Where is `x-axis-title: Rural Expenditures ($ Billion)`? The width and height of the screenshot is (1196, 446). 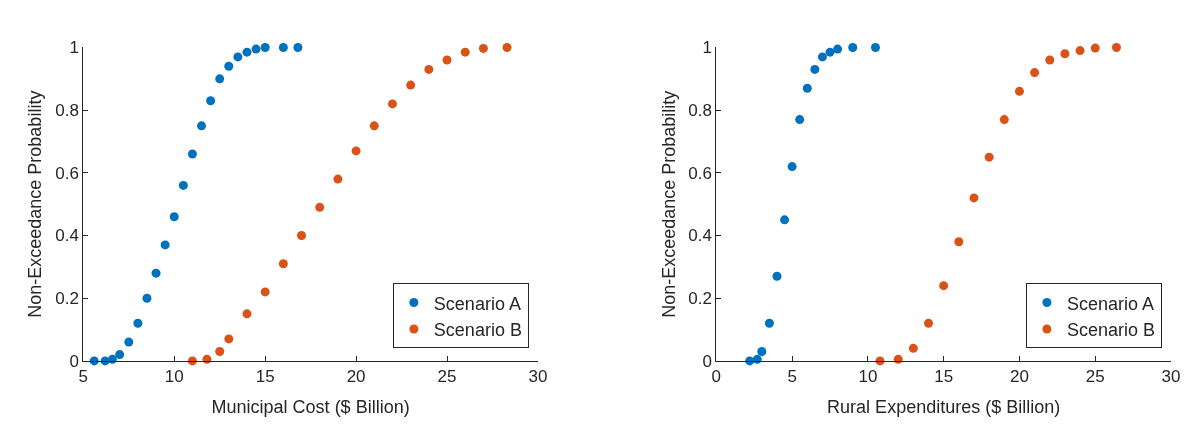
x-axis-title: Rural Expenditures ($ Billion) is located at coordinates (944, 407).